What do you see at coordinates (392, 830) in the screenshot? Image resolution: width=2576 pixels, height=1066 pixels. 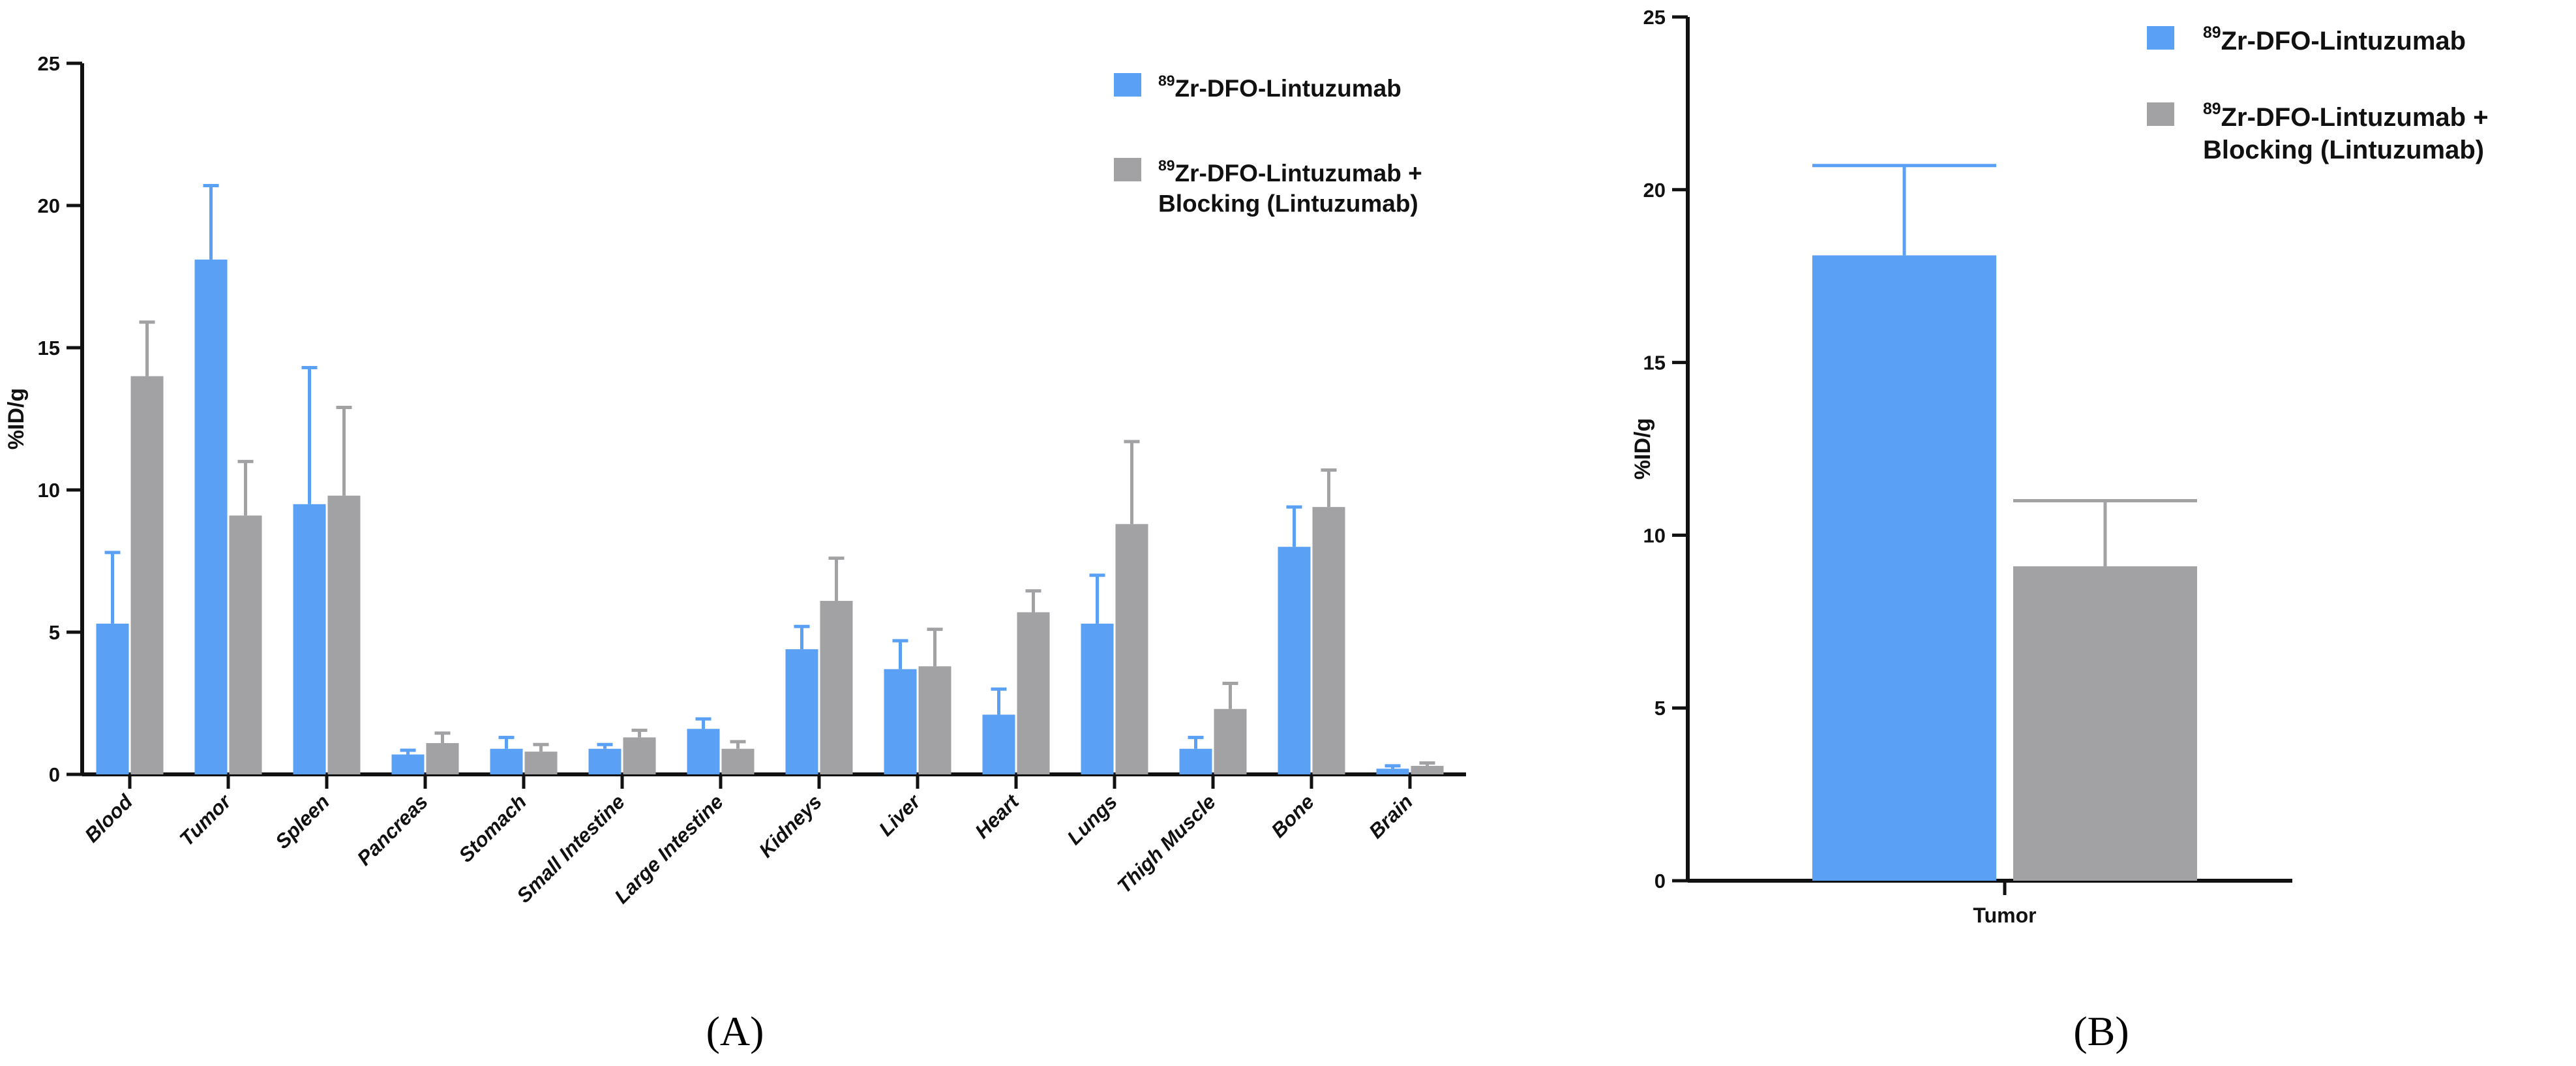 I see `x-tick-label: Pancreas` at bounding box center [392, 830].